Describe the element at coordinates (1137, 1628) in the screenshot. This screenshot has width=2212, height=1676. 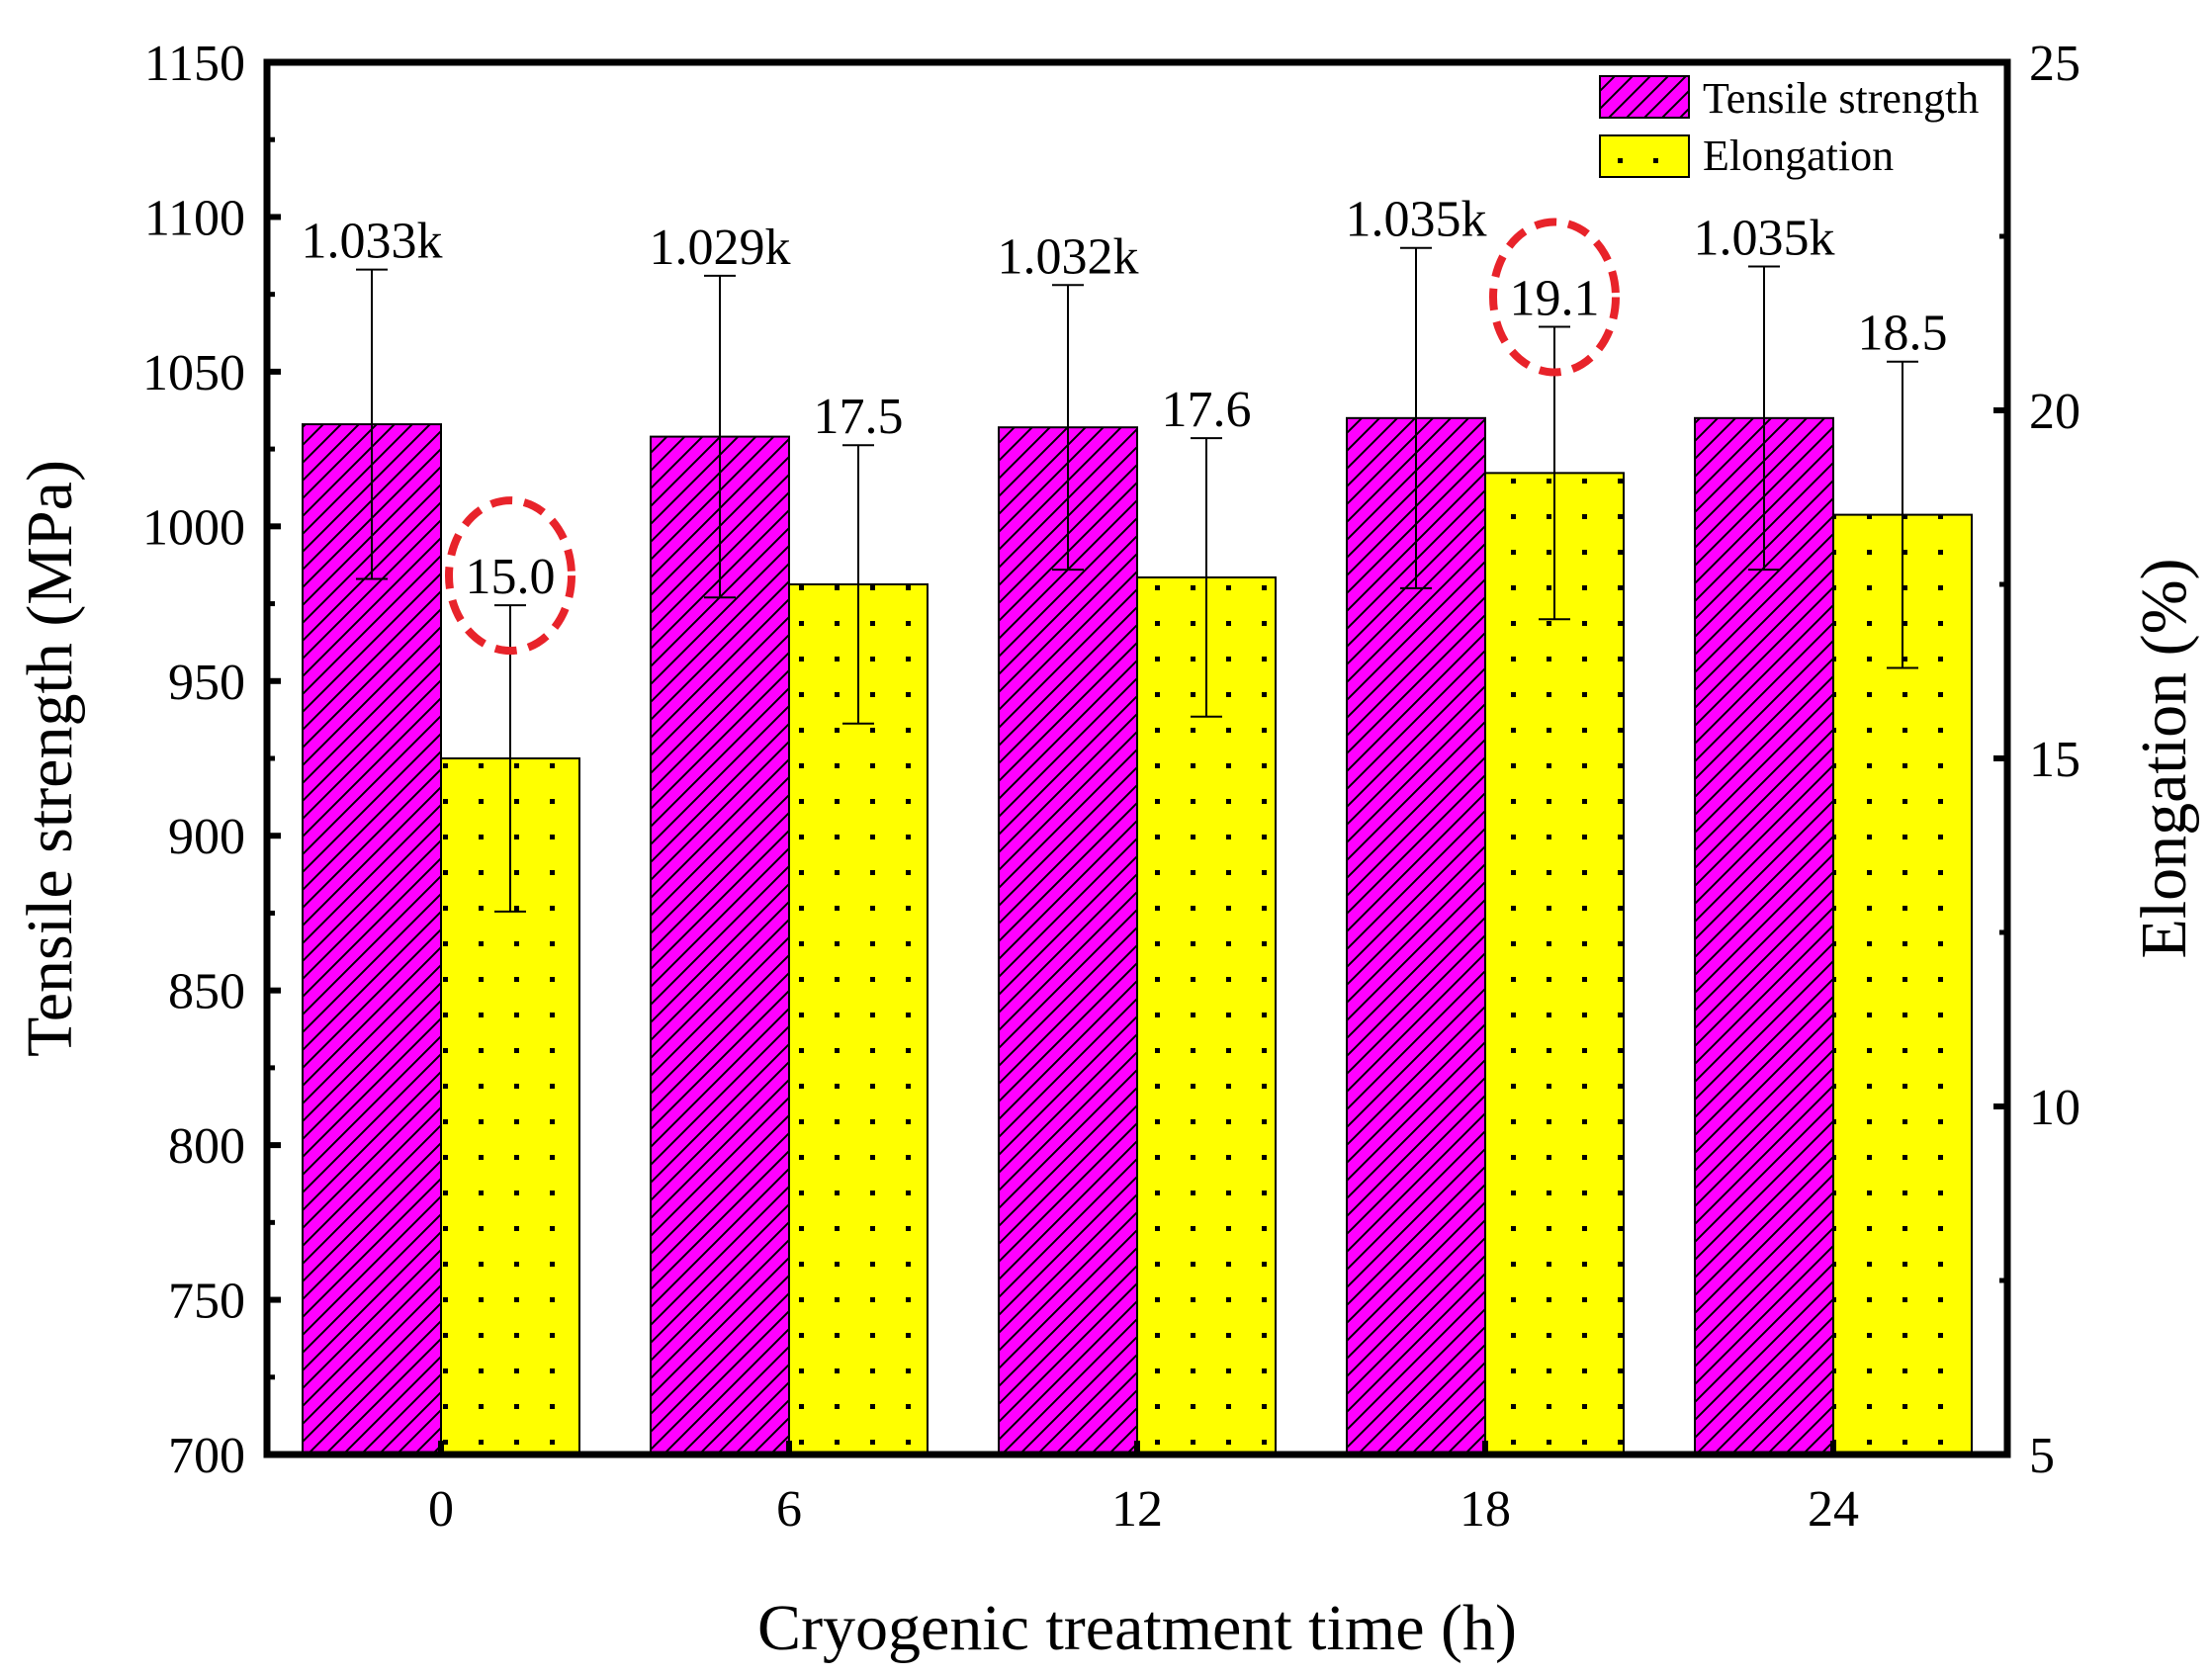
I see `x-axis-title: Cryogenic treatment time (h)` at that location.